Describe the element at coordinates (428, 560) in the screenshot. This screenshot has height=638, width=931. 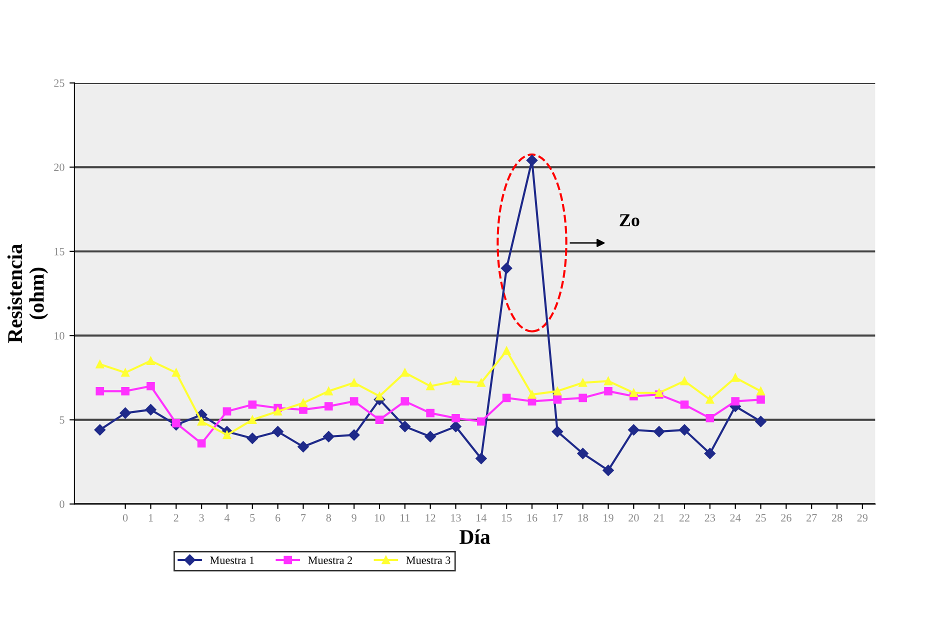
I see `legend-label: Muestra 3` at that location.